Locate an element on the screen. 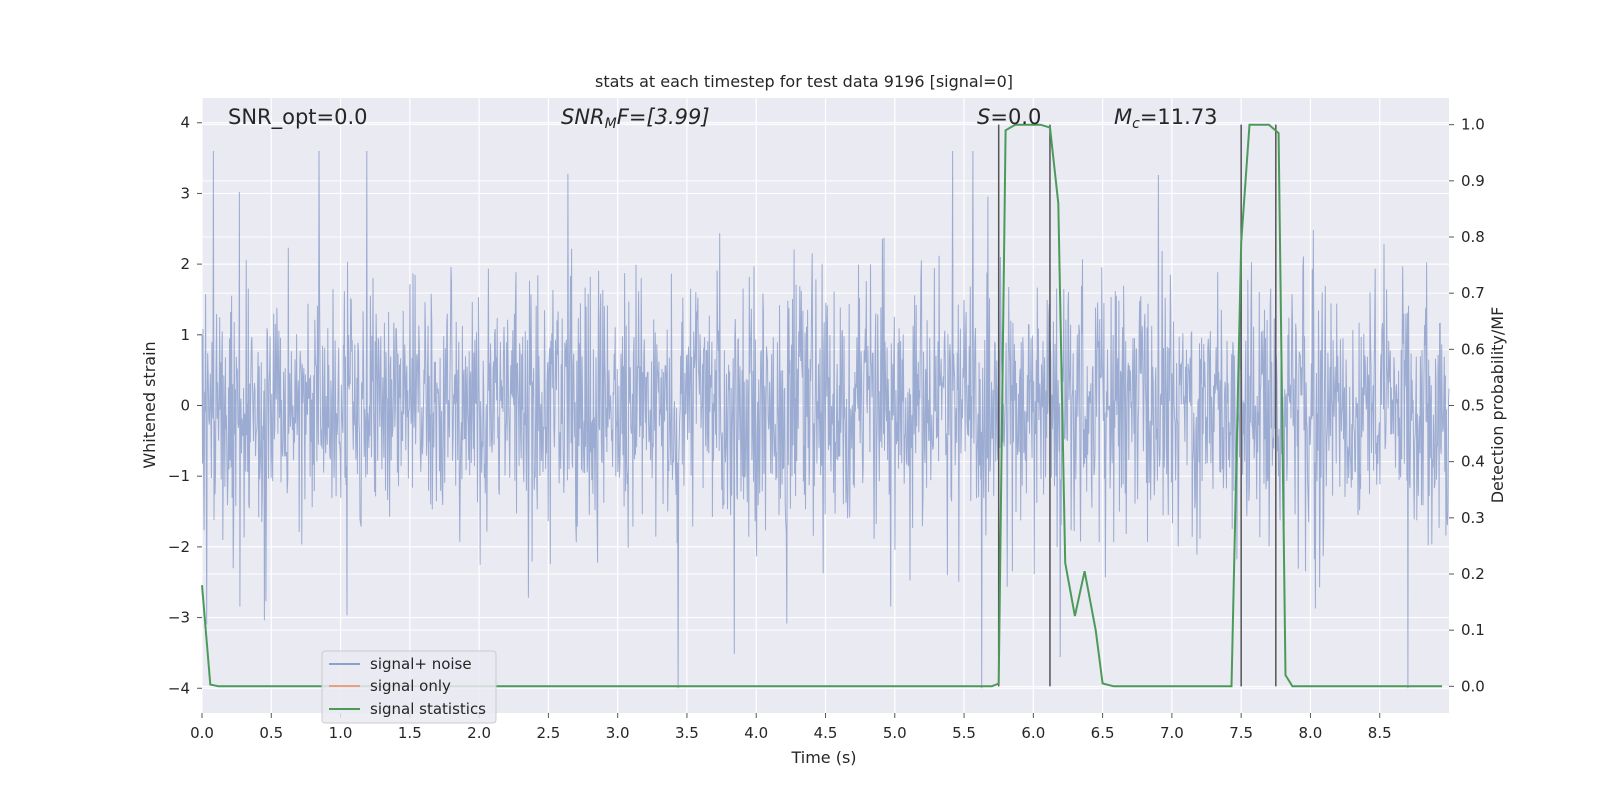  x-axis-label: Time (s) is located at coordinates (823, 757).